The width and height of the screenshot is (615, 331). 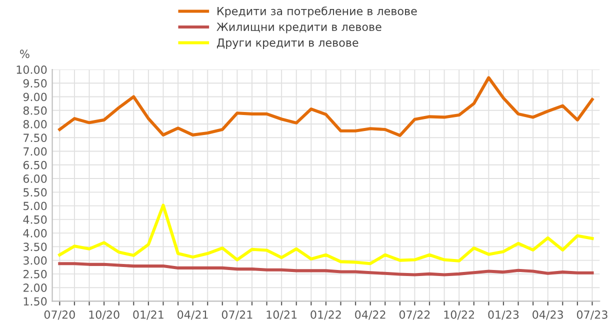 What do you see at coordinates (104, 315) in the screenshot?
I see `x-tick-label: 10/20` at bounding box center [104, 315].